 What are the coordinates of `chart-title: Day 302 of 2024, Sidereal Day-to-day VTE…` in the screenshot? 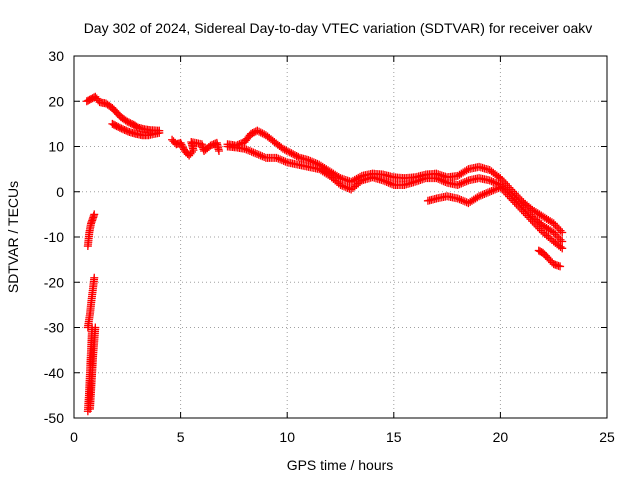 It's located at (338, 28).